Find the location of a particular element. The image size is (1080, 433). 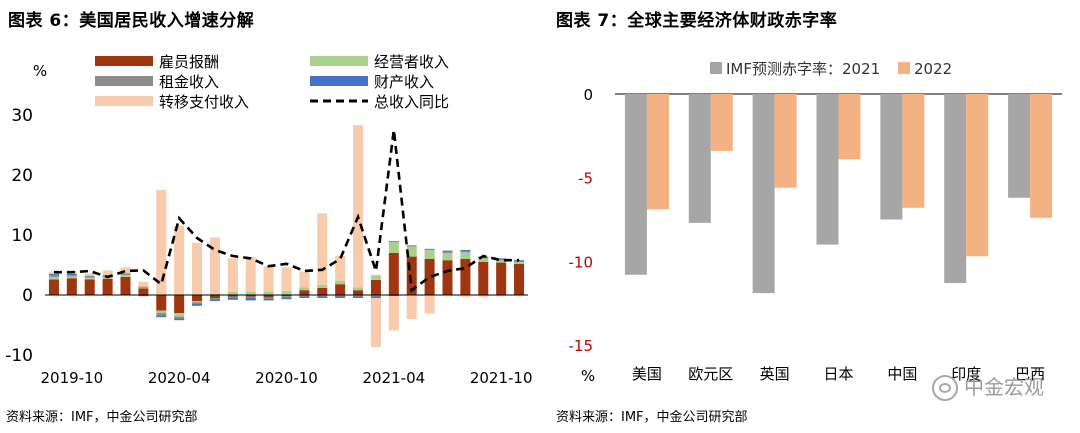

x-tick-label: 巴西 is located at coordinates (1030, 374).